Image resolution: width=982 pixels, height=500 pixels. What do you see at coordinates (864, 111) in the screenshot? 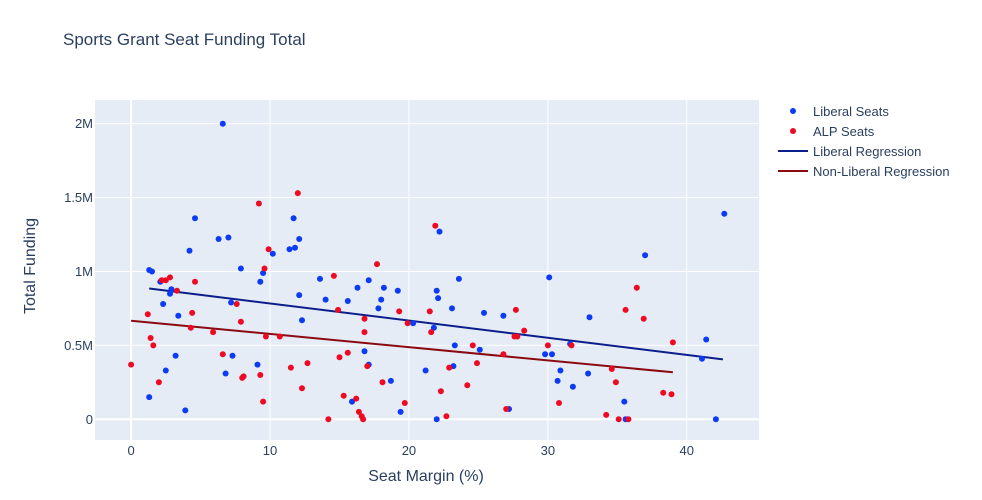
I see `legend-item-liberal-seats: Liberal Seats` at bounding box center [864, 111].